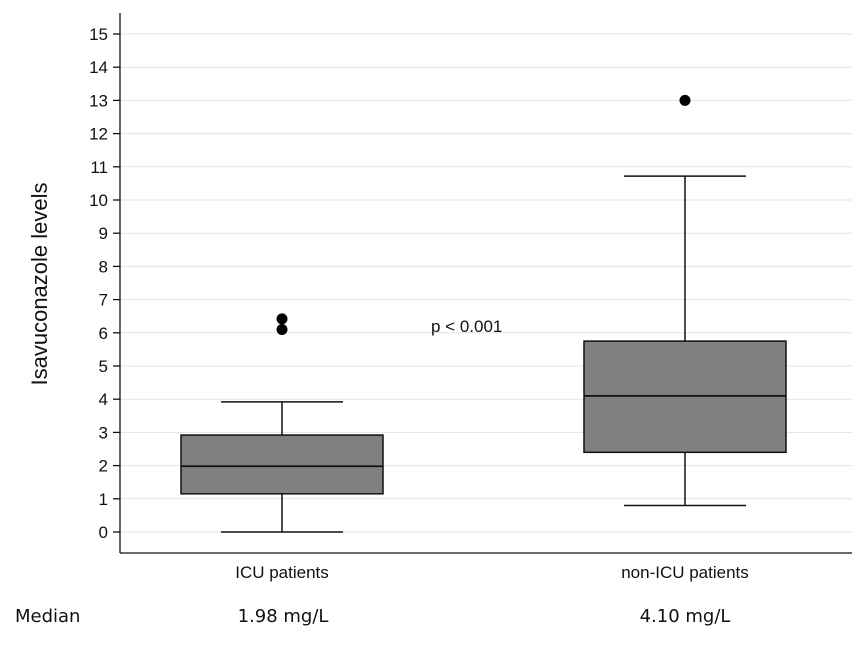  I want to click on x-category-label-non-icu: non-ICU patients, so click(685, 572).